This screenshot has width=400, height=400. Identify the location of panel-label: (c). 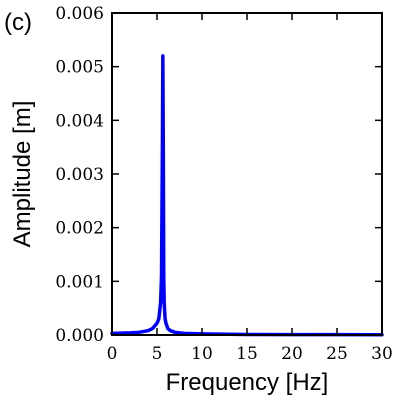
(18, 22).